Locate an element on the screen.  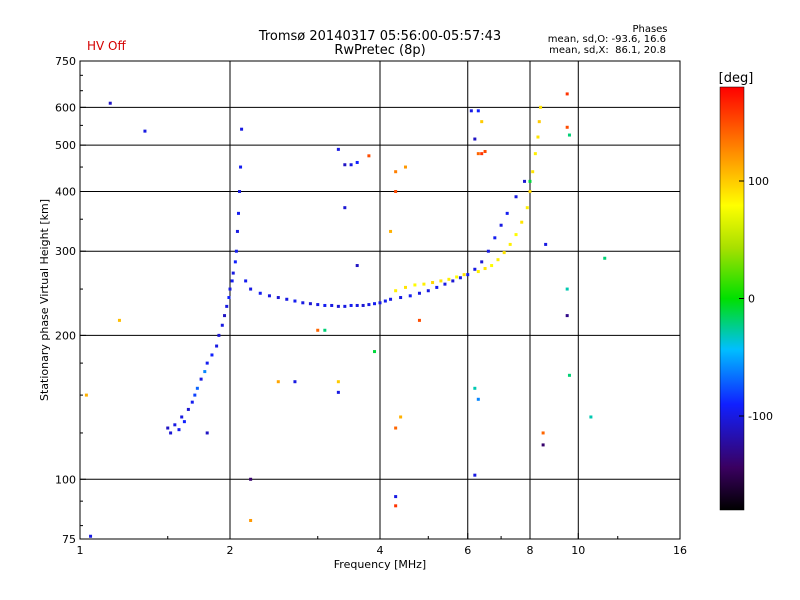
y-tick-label: 750 is located at coordinates (65, 61).